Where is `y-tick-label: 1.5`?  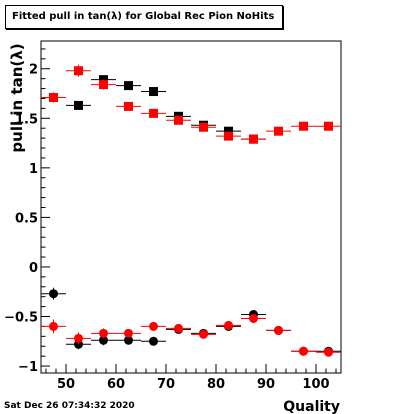 y-tick-label: 1.5 is located at coordinates (26, 119).